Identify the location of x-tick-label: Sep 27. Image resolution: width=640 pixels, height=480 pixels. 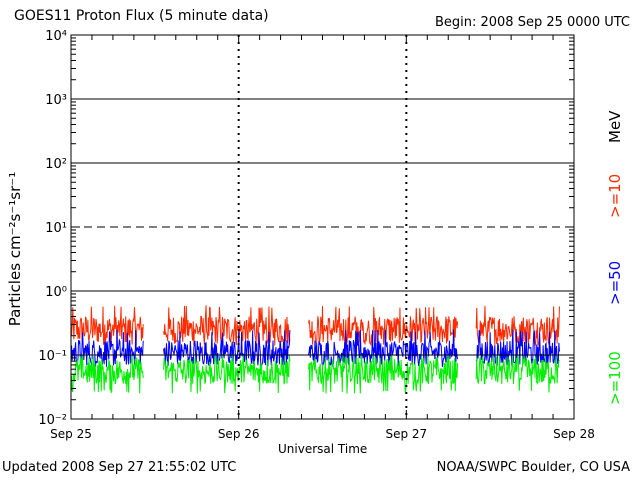
(406, 434).